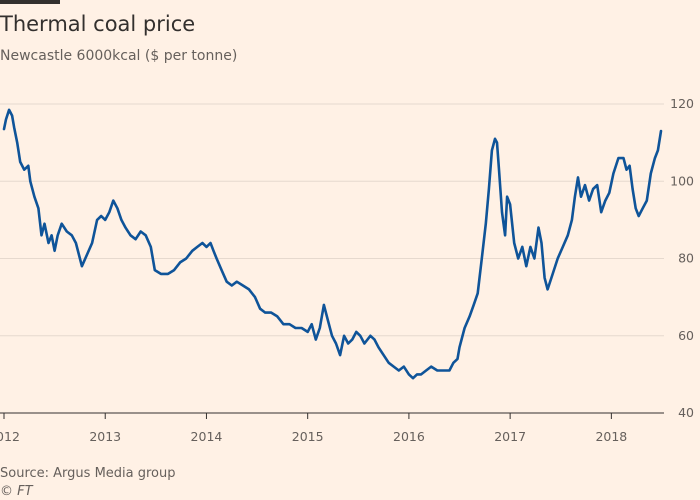 The image size is (700, 500). What do you see at coordinates (409, 436) in the screenshot?
I see `x-tick-label: 2016` at bounding box center [409, 436].